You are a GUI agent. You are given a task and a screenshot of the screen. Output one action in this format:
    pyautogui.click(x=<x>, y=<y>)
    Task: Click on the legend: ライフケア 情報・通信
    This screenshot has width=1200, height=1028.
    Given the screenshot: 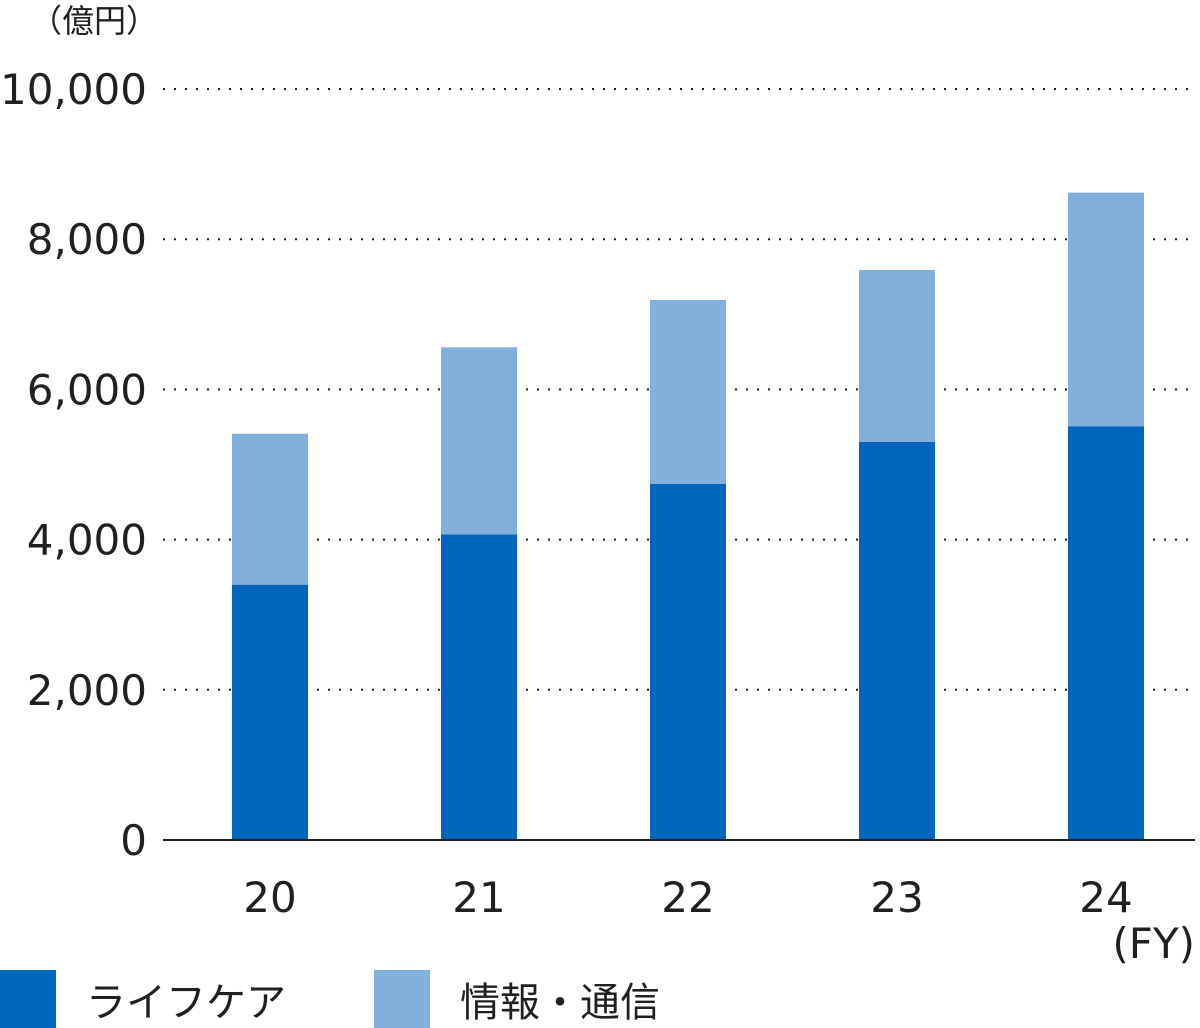 What is the action you would take?
    pyautogui.click(x=330, y=999)
    